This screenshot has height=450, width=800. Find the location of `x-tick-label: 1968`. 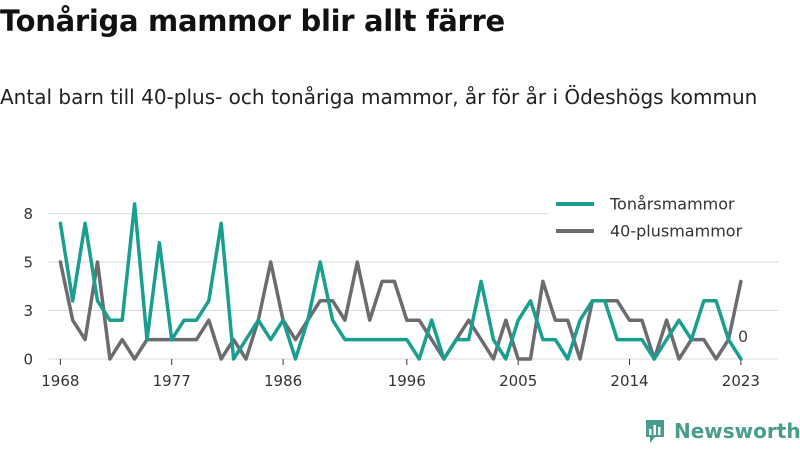

x-tick-label: 1968 is located at coordinates (60, 381).